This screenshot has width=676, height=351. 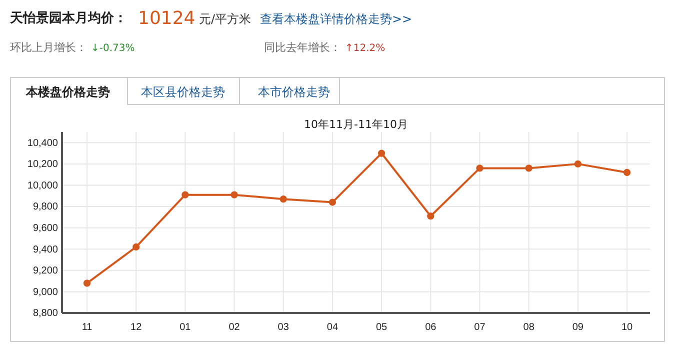 I want to click on y-tick-label: 9,800, so click(x=45, y=207).